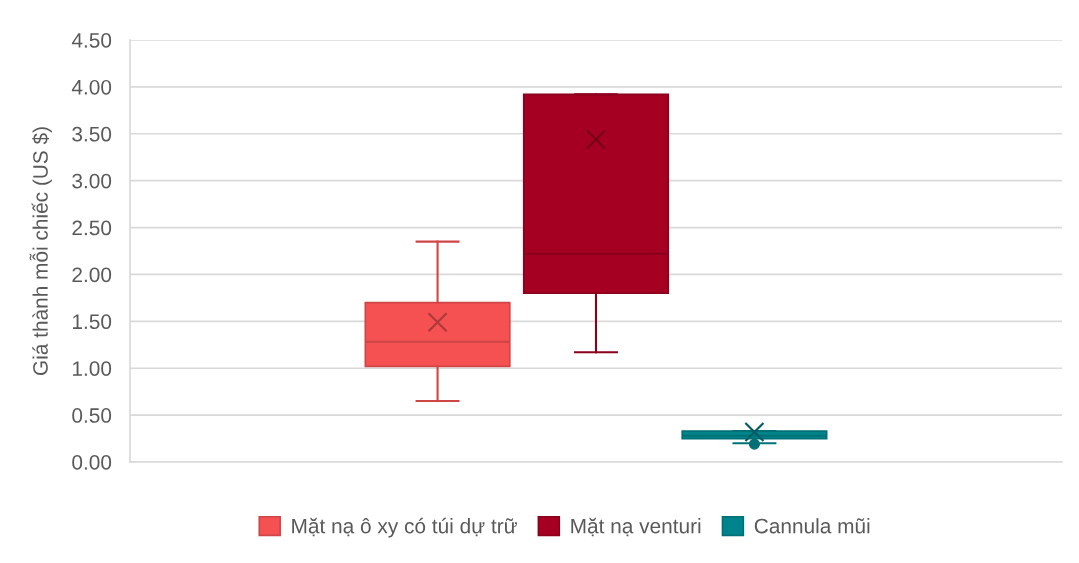 The height and width of the screenshot is (563, 1079). I want to click on y-axis-title: Giá thành mỗi chiếc (US $), so click(40, 251).